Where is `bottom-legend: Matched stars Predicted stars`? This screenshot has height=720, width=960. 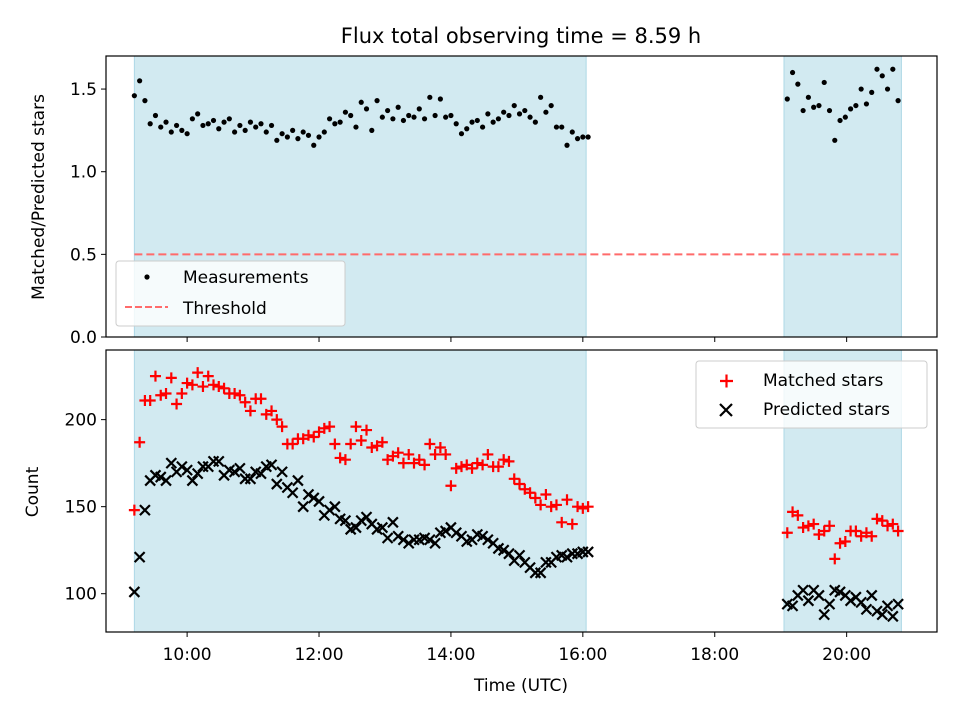 bottom-legend: Matched stars Predicted stars is located at coordinates (811, 394).